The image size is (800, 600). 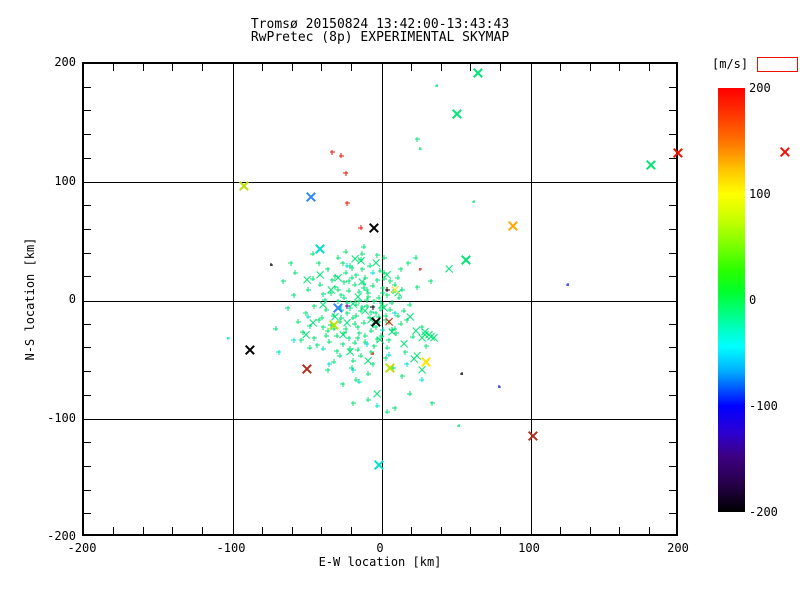 I want to click on colorbar-tick-label: 200, so click(x=760, y=88).